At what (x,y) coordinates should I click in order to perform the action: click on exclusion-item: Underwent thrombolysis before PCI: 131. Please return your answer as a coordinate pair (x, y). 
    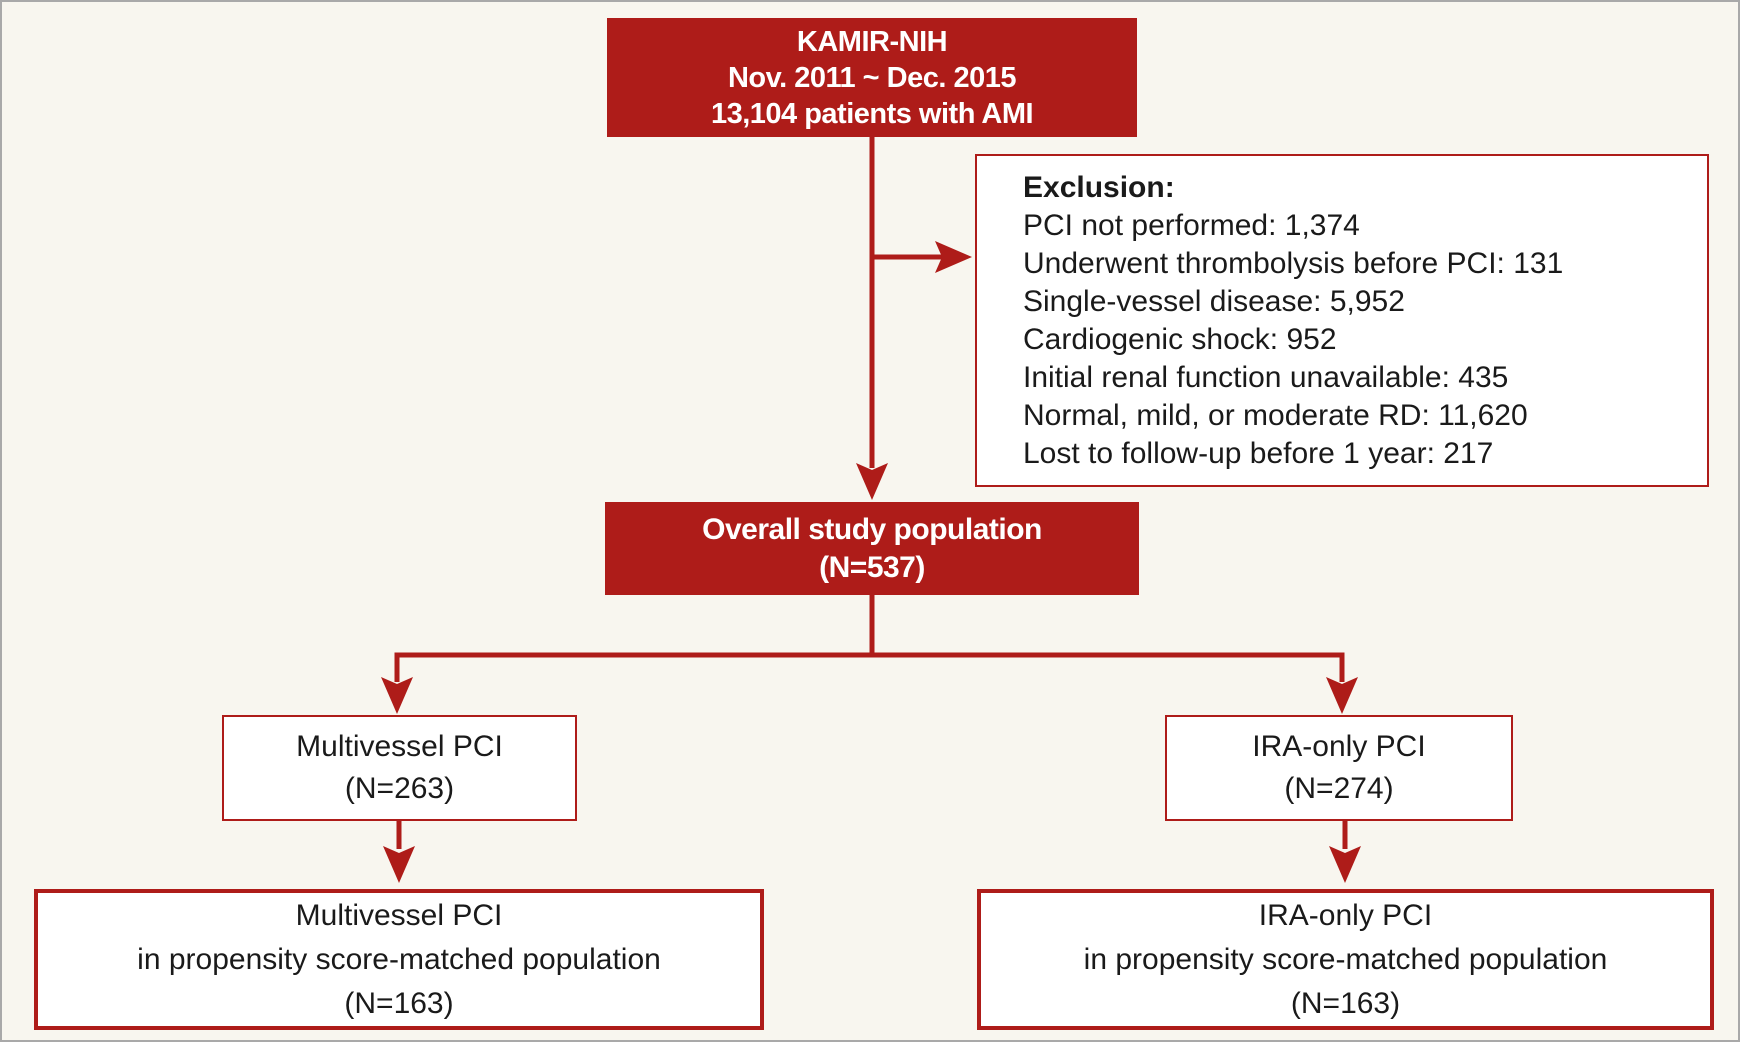
    Looking at the image, I should click on (1293, 263).